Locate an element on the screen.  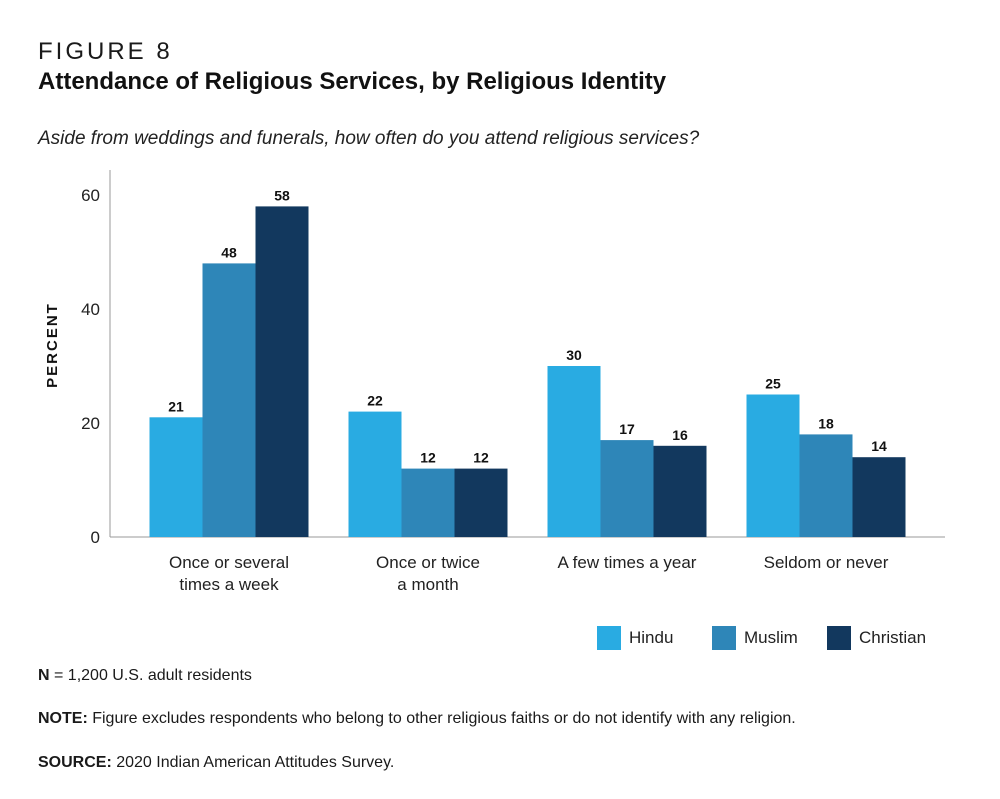
data-label: 21 is located at coordinates (176, 406).